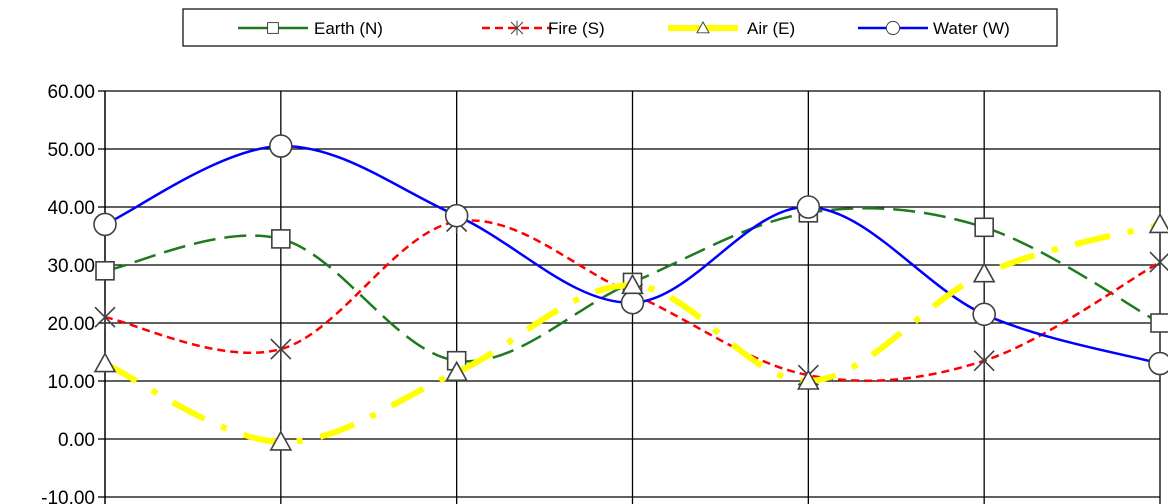 This screenshot has height=504, width=1168. I want to click on y-tick-label: 0.00, so click(76, 440).